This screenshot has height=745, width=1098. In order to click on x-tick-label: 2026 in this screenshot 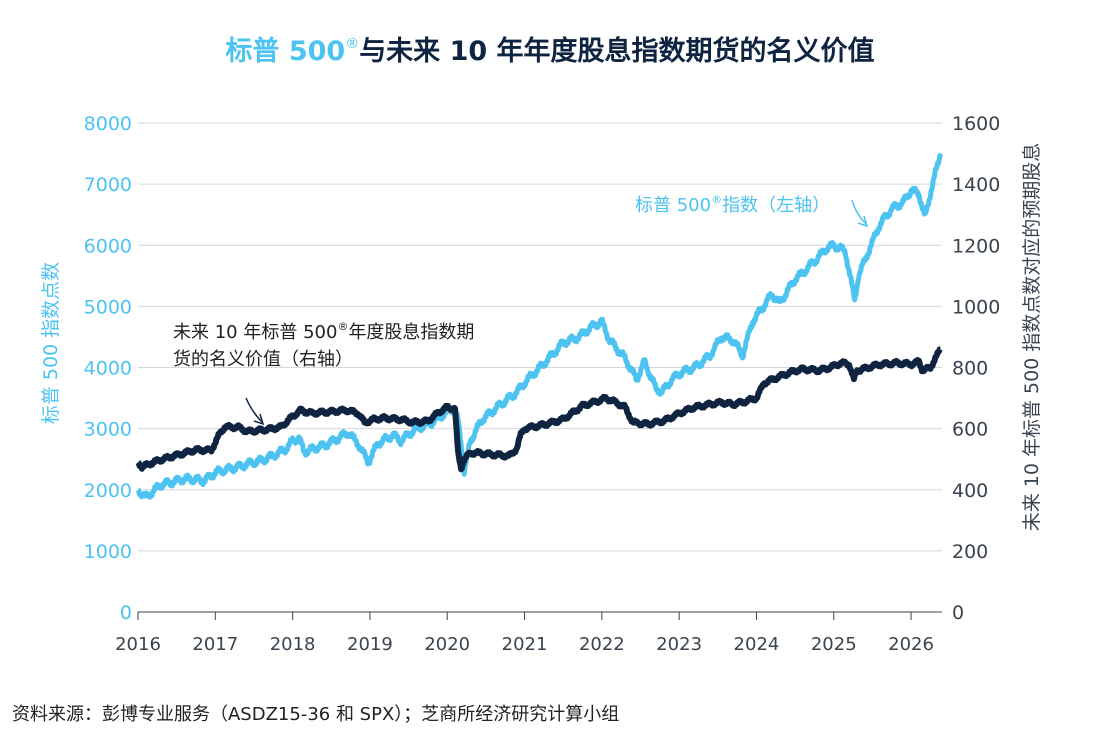, I will do `click(911, 644)`.